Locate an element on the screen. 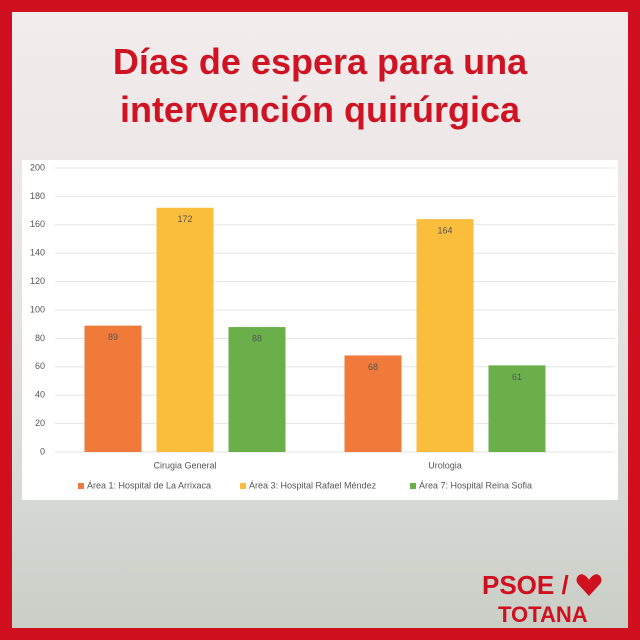 The image size is (640, 640). y-tick-label: 180 is located at coordinates (37, 196).